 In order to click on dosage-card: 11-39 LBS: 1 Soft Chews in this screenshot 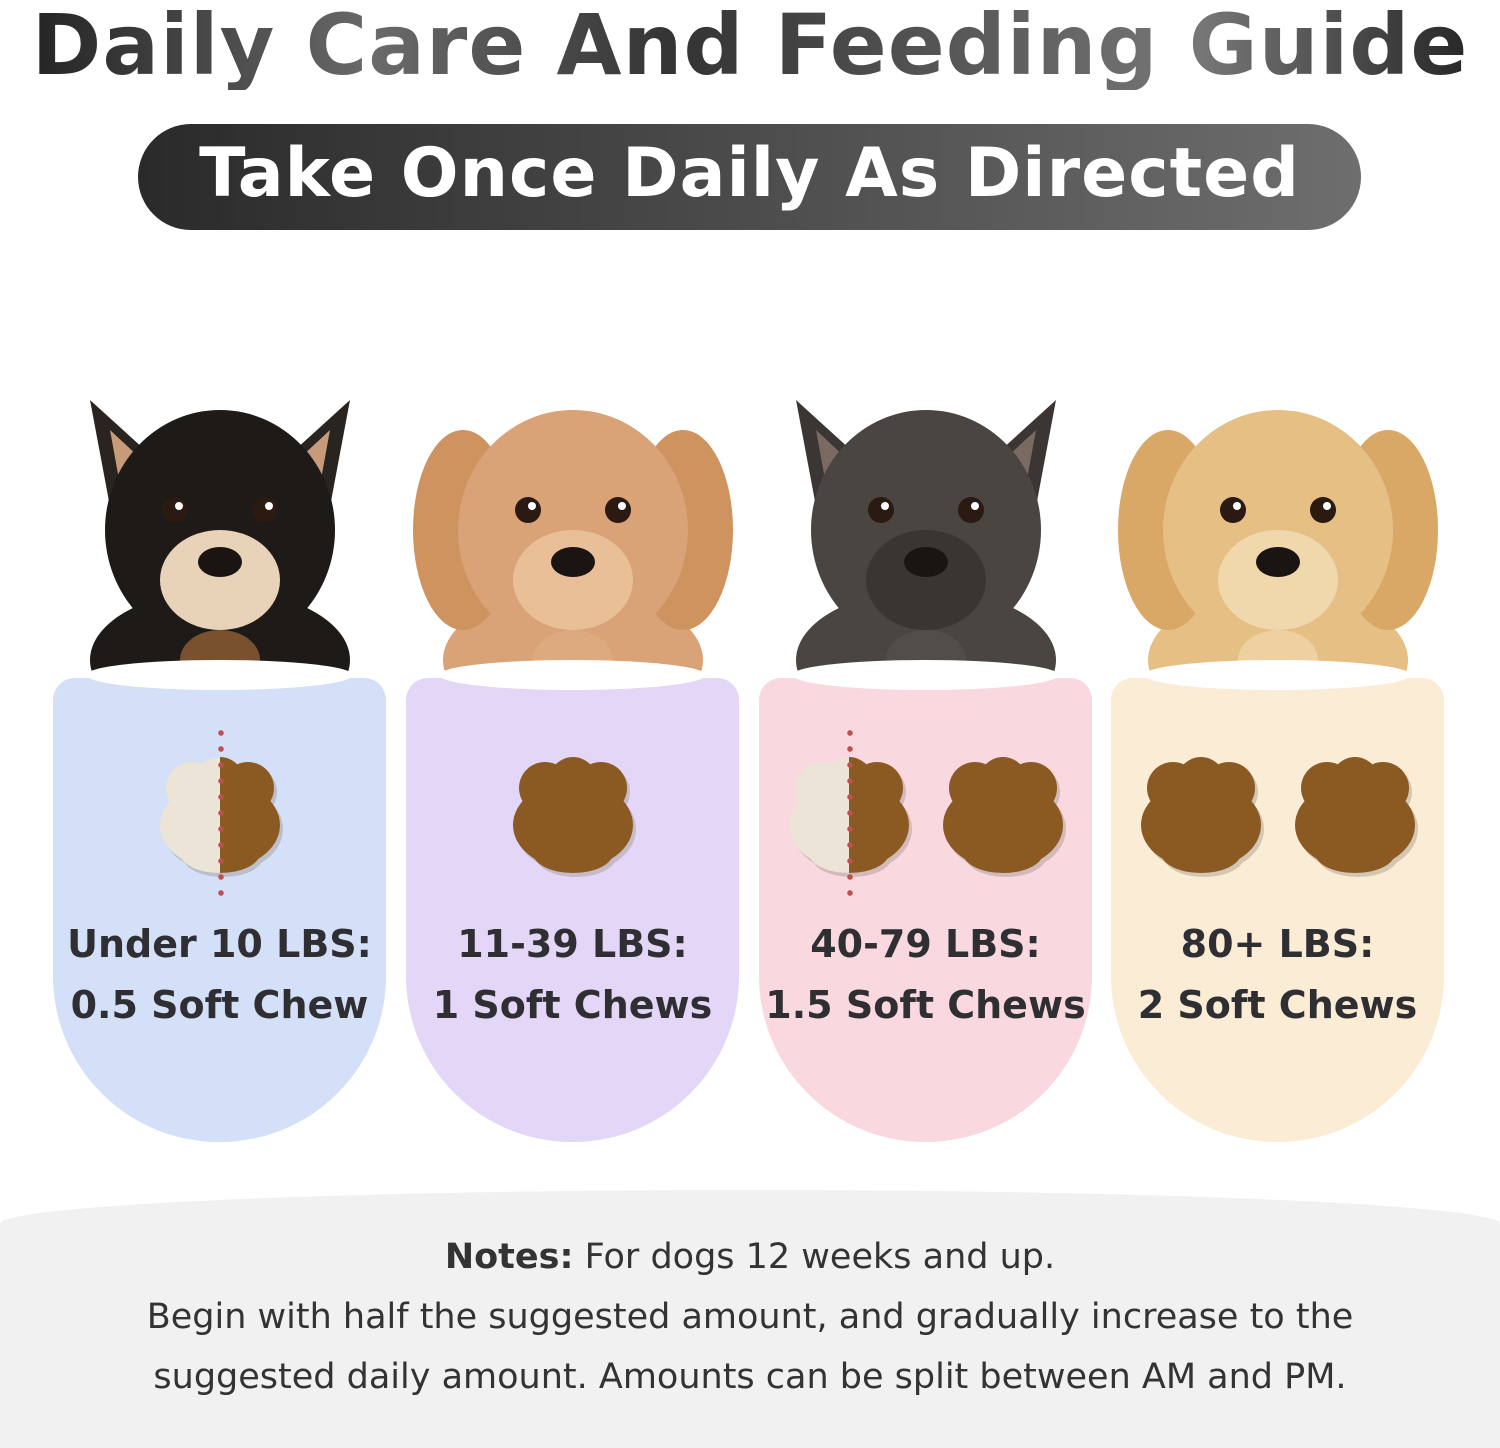, I will do `click(572, 901)`.